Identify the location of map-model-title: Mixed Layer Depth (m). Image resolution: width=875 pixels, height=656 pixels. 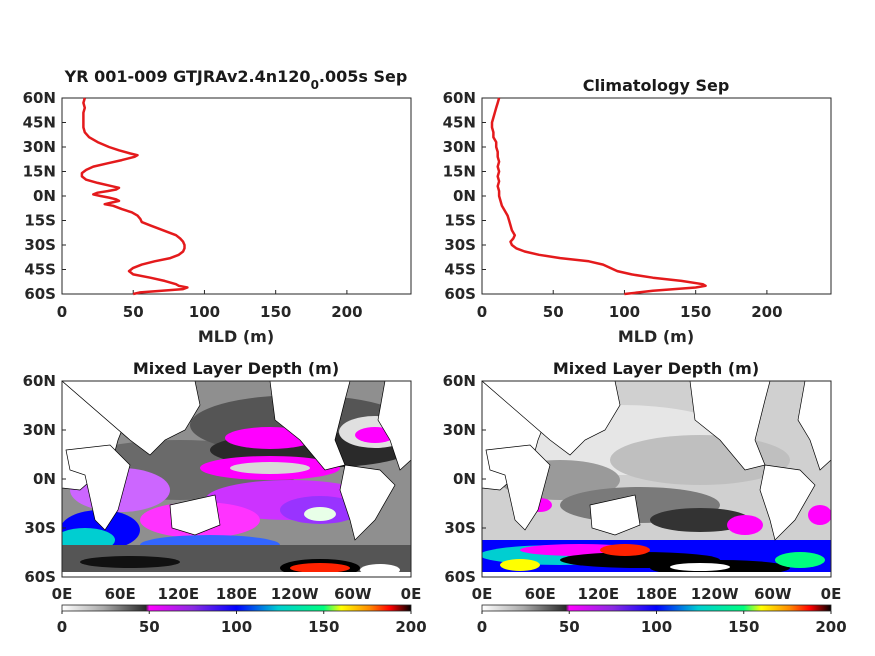
(236, 368).